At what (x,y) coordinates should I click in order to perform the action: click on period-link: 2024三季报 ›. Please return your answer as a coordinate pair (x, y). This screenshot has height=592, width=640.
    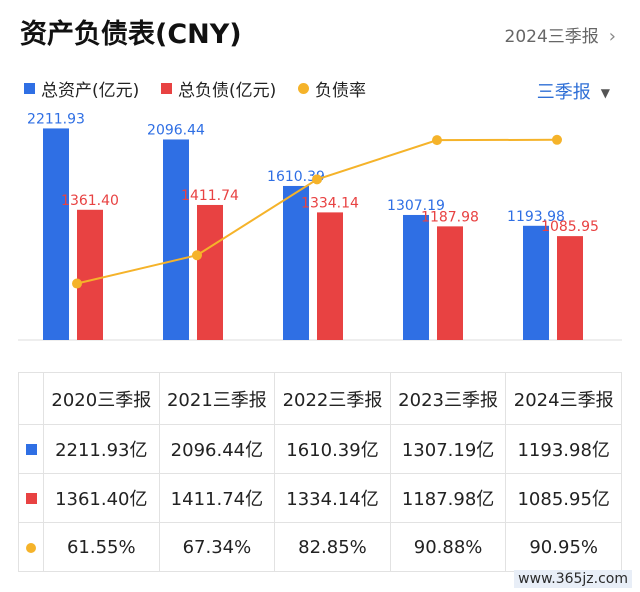
    Looking at the image, I should click on (560, 34).